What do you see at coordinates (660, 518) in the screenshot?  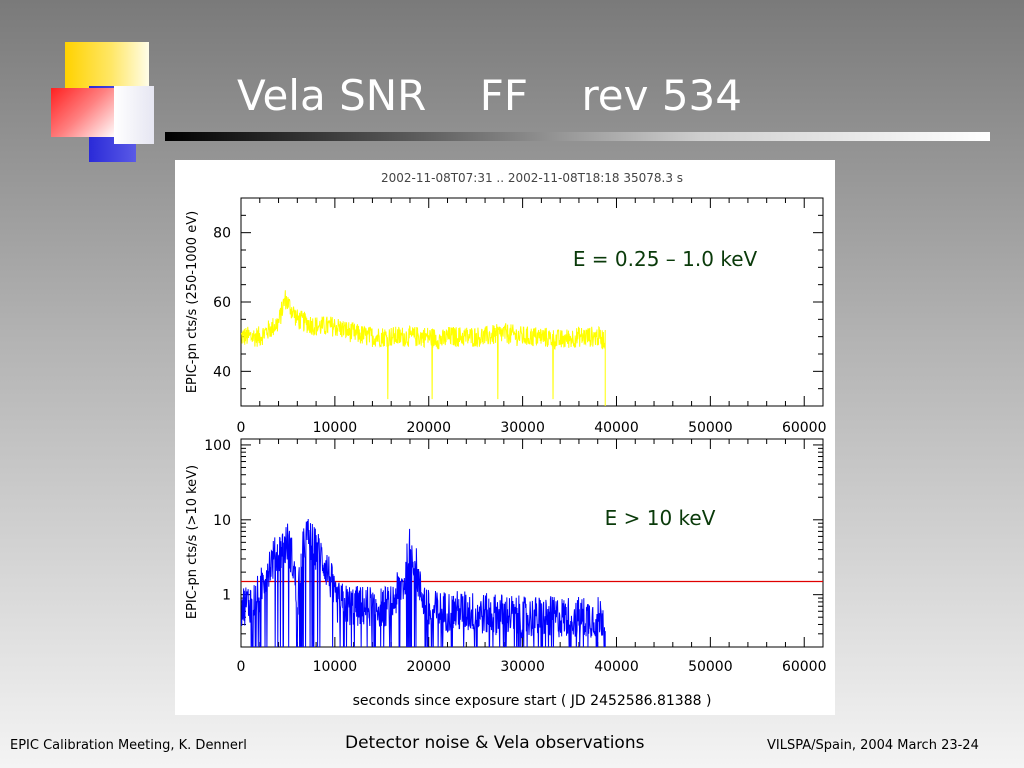 I see `hard-band-annotation: E > 10 keV` at bounding box center [660, 518].